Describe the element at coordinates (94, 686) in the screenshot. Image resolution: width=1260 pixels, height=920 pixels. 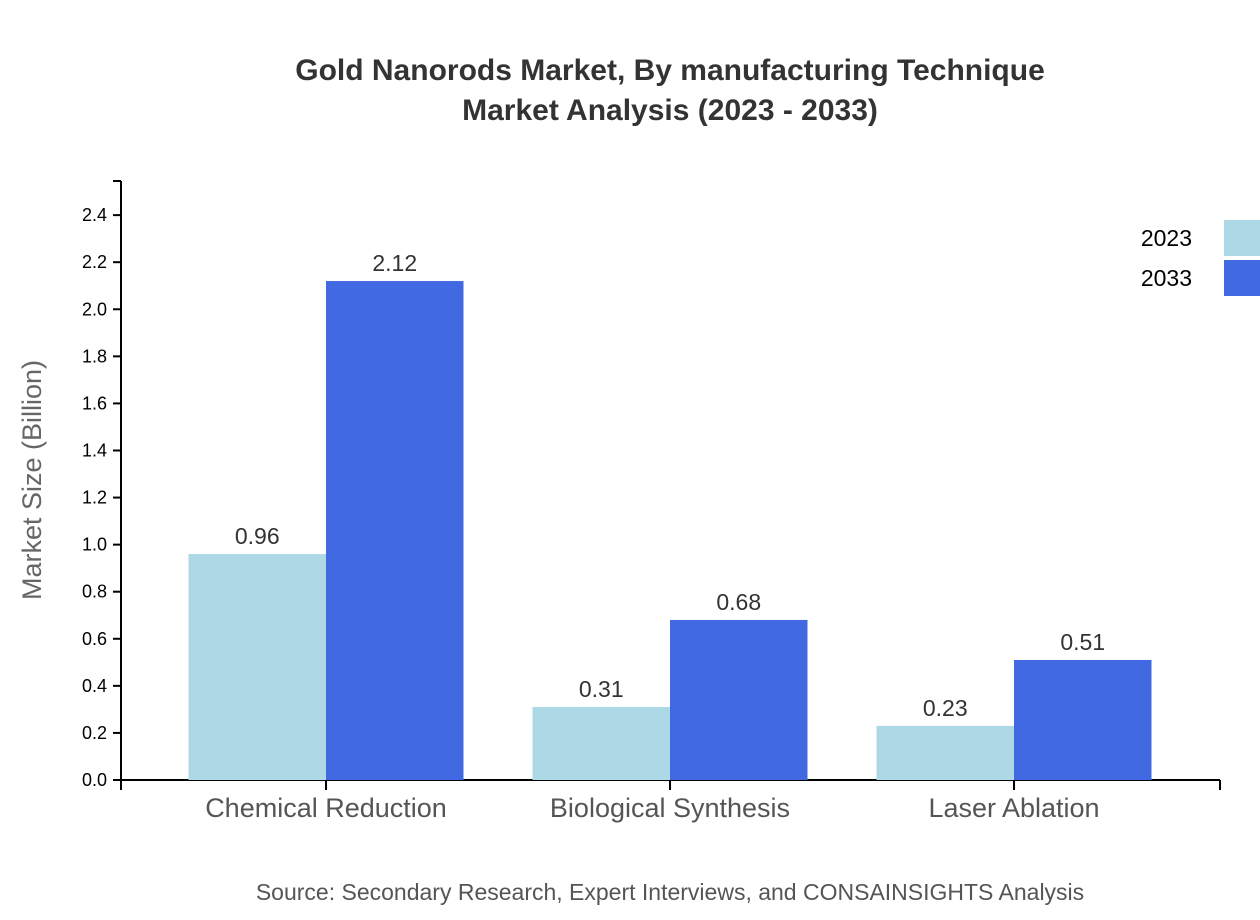
I see `y-tick-label: 0.4` at that location.